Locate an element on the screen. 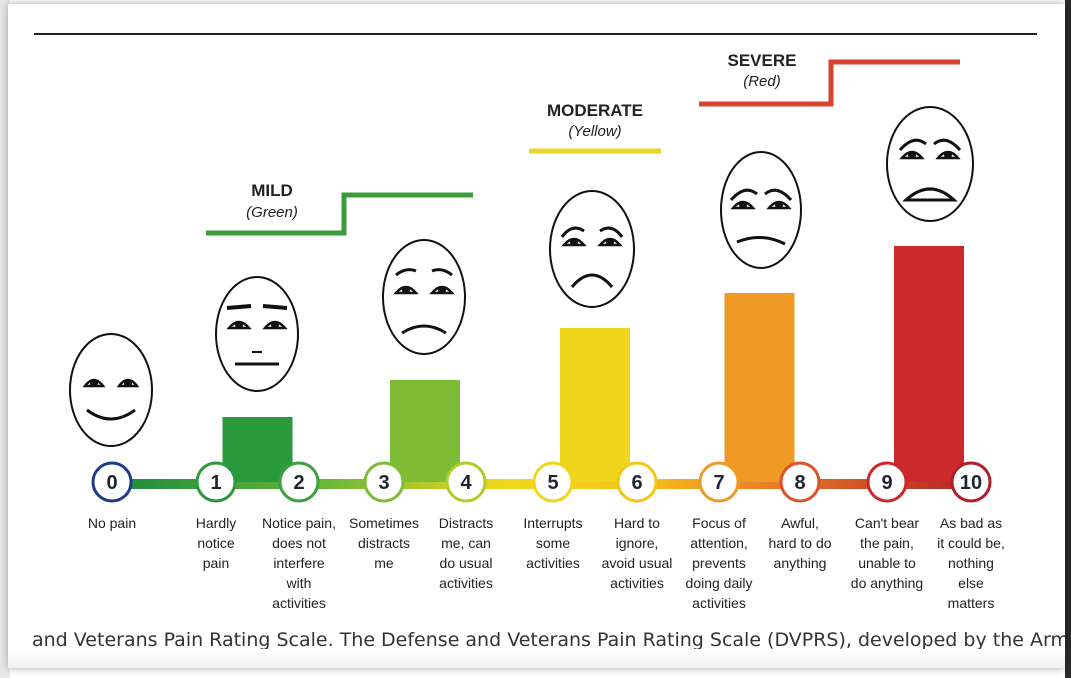 This screenshot has height=678, width=1071. pain-level-description-line: anything is located at coordinates (800, 563).